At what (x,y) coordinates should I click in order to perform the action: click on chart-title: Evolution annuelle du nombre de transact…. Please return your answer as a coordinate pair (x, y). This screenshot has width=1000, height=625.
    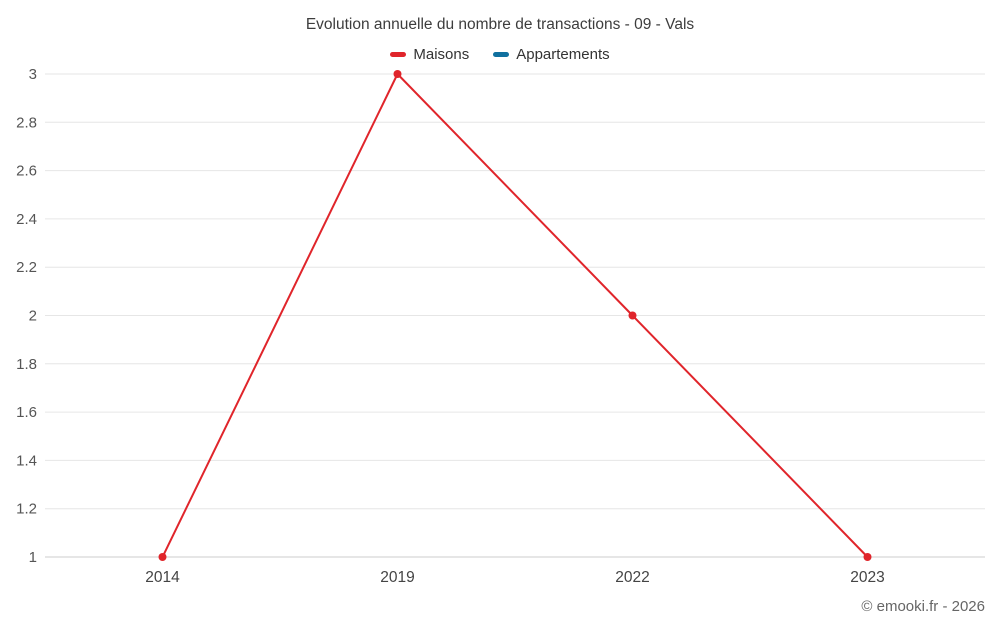
    Looking at the image, I should click on (500, 24).